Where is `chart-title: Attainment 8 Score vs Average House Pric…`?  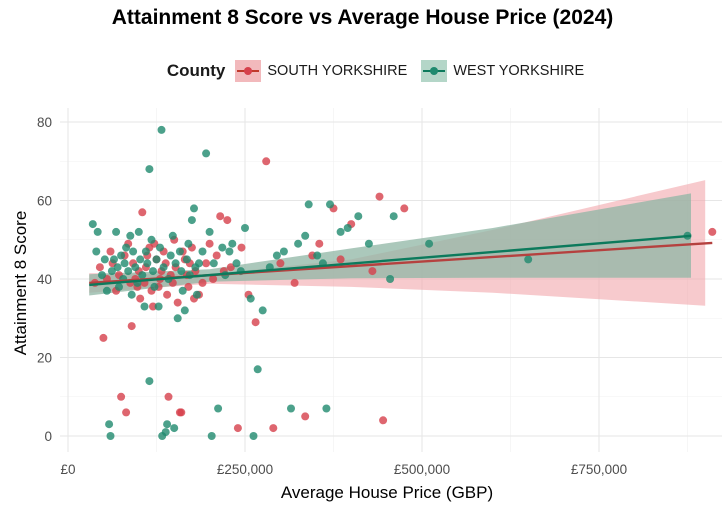 chart-title: Attainment 8 Score vs Average House Pric… is located at coordinates (362, 17).